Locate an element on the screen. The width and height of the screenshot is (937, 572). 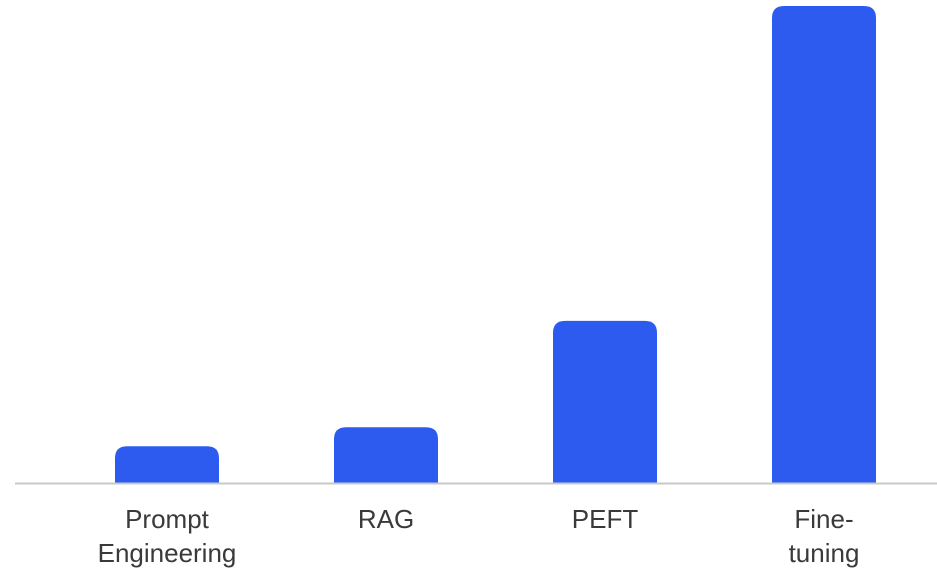
x-tick-label: RAG is located at coordinates (386, 519).